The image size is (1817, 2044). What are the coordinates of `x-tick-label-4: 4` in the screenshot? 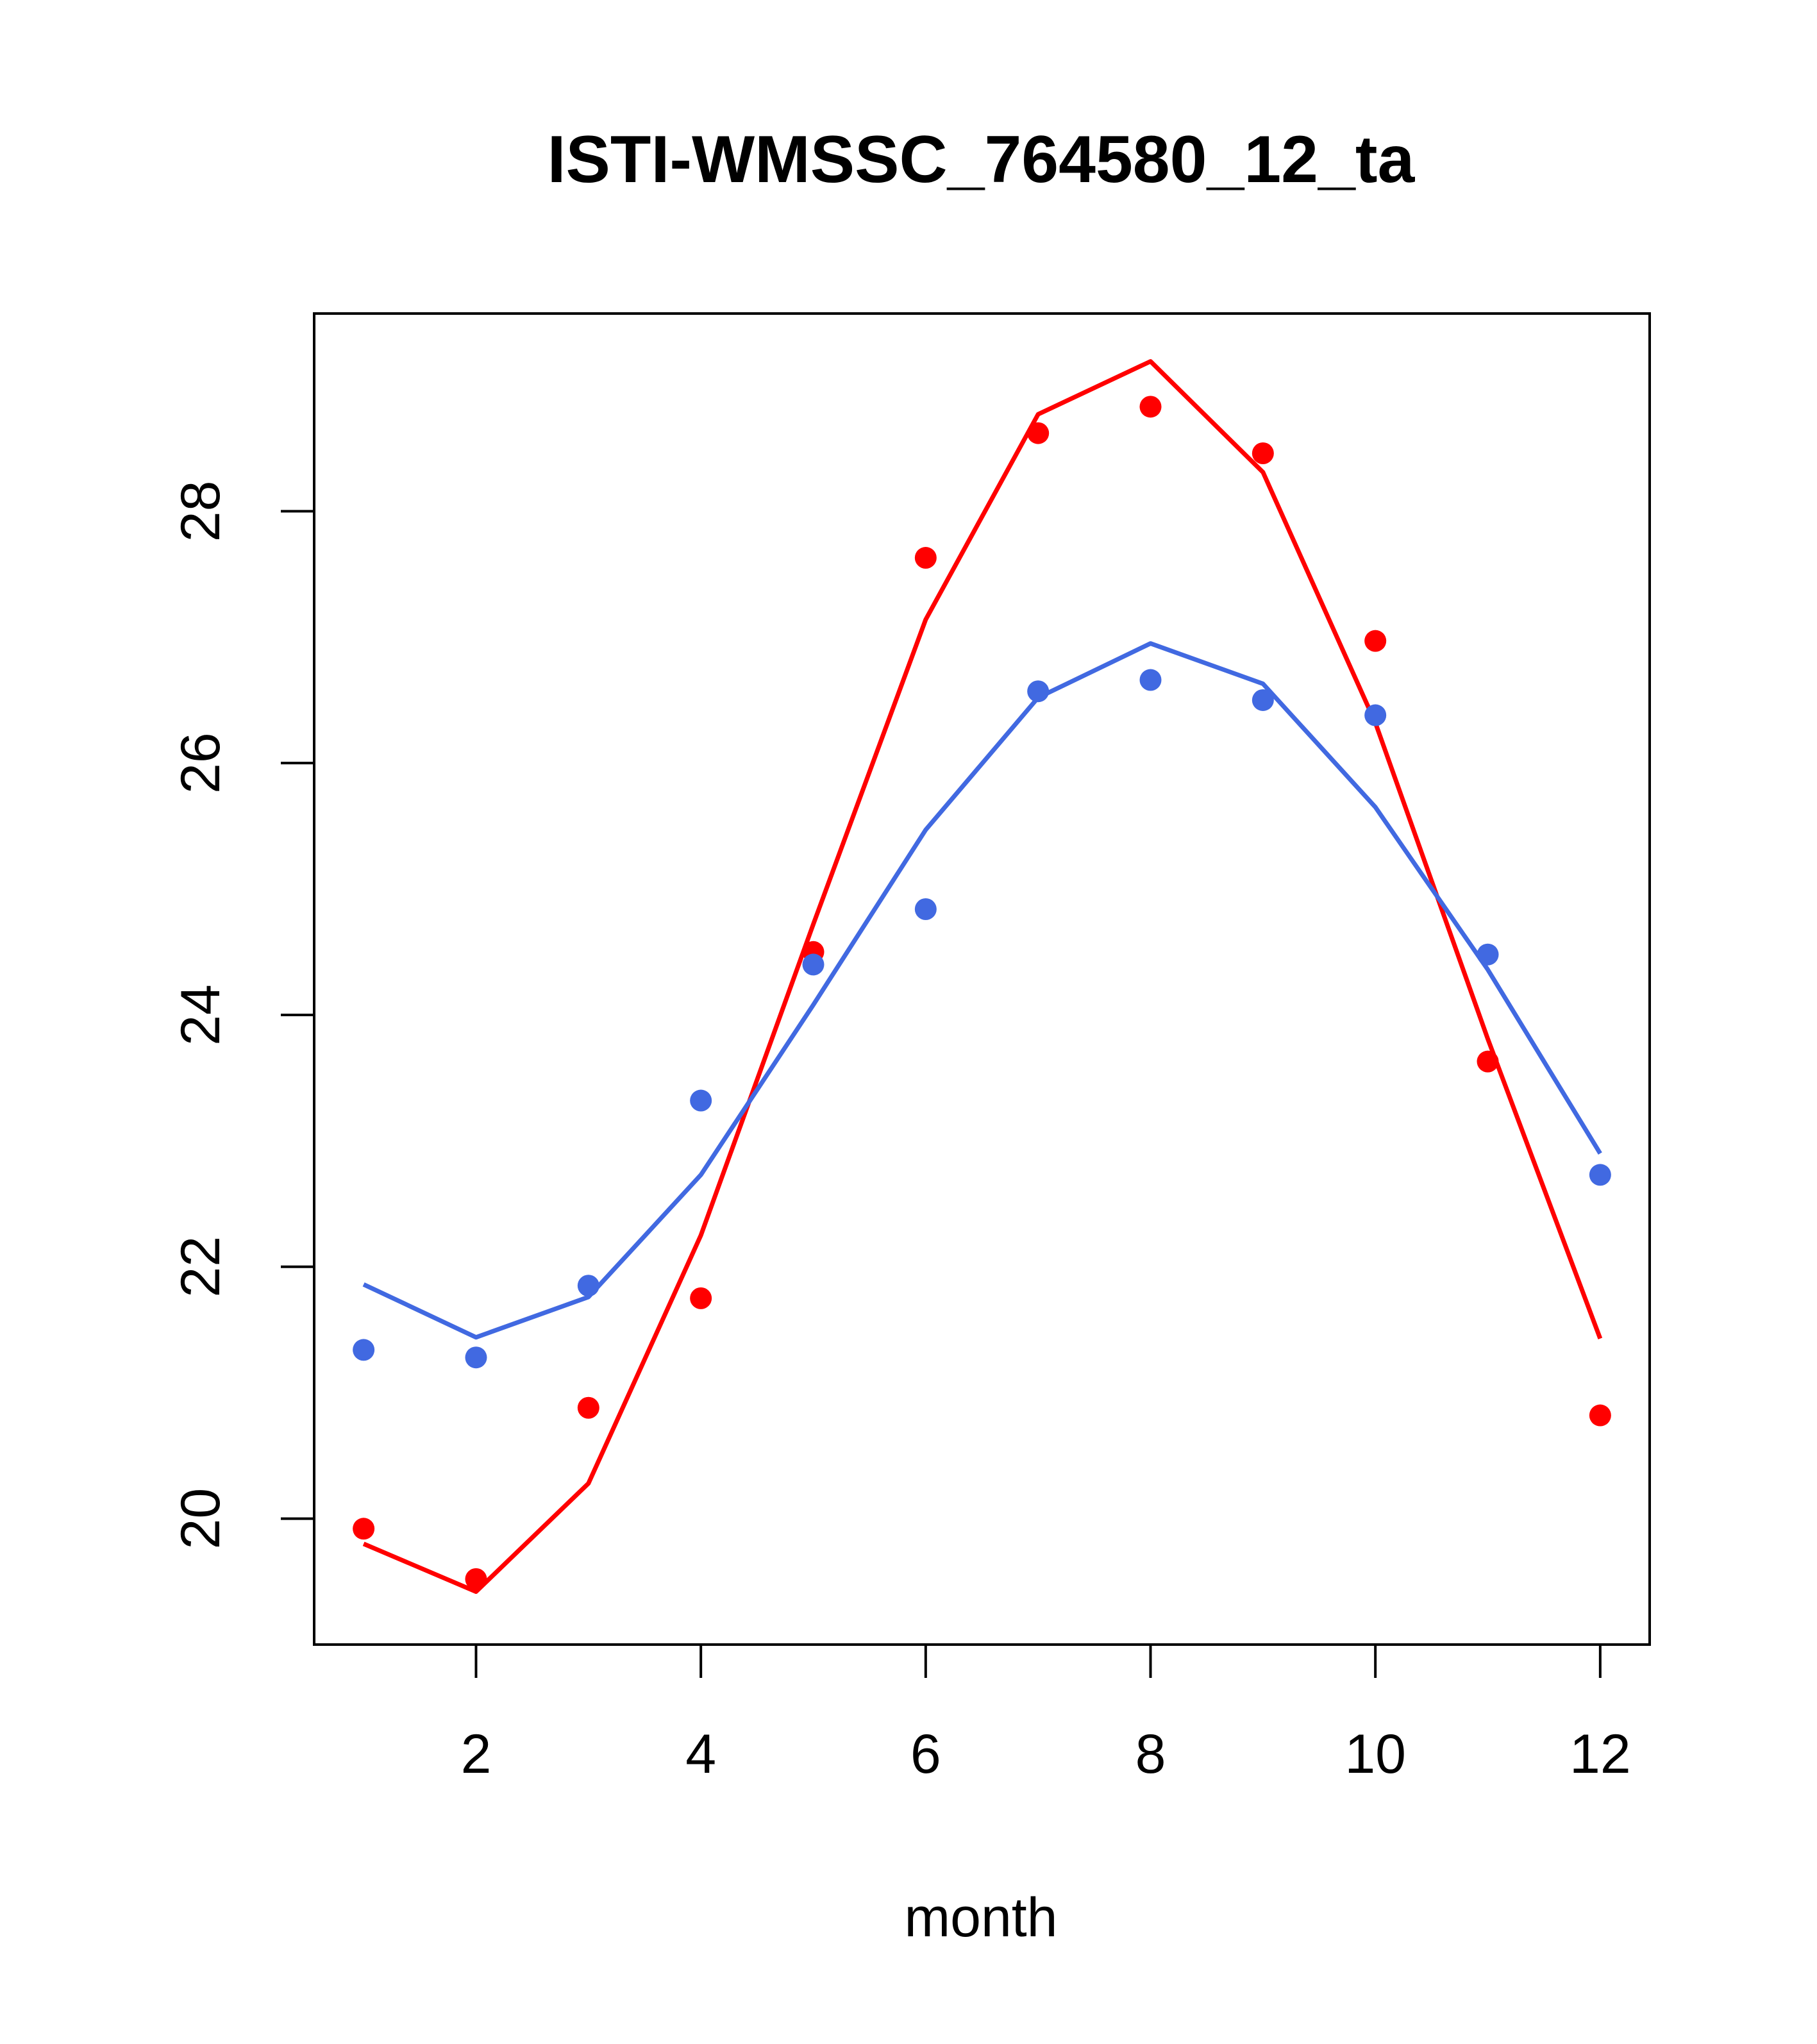 It's located at (700, 1754).